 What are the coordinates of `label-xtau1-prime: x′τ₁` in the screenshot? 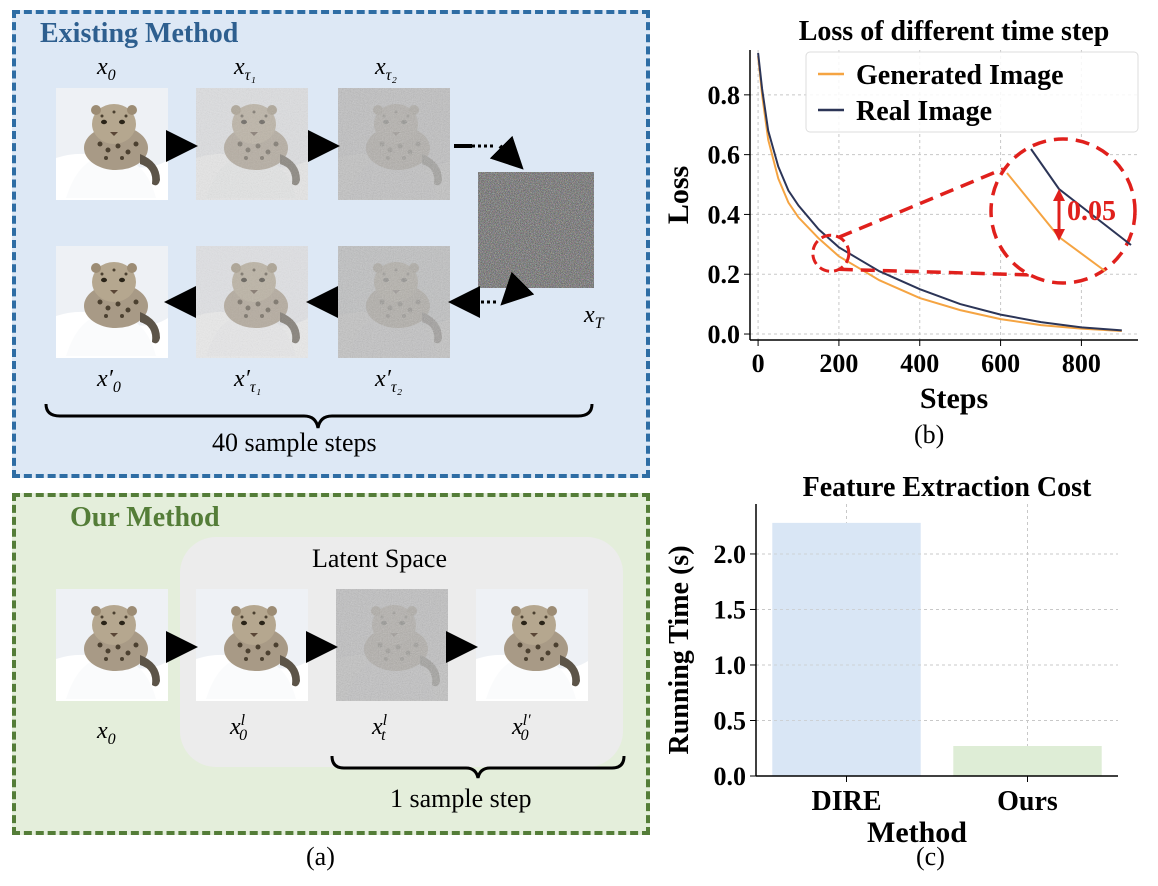 It's located at (248, 381).